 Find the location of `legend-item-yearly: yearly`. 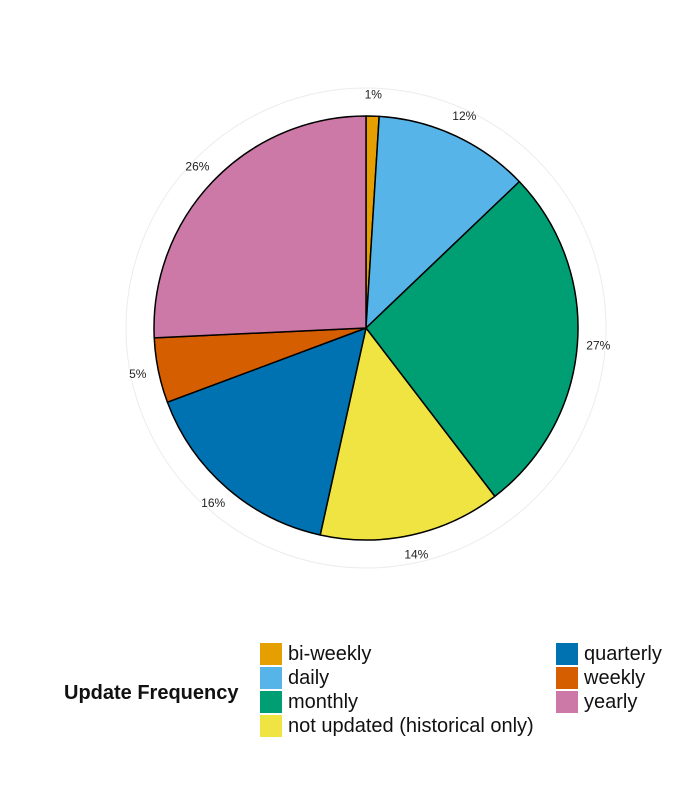

legend-item-yearly: yearly is located at coordinates (609, 702).